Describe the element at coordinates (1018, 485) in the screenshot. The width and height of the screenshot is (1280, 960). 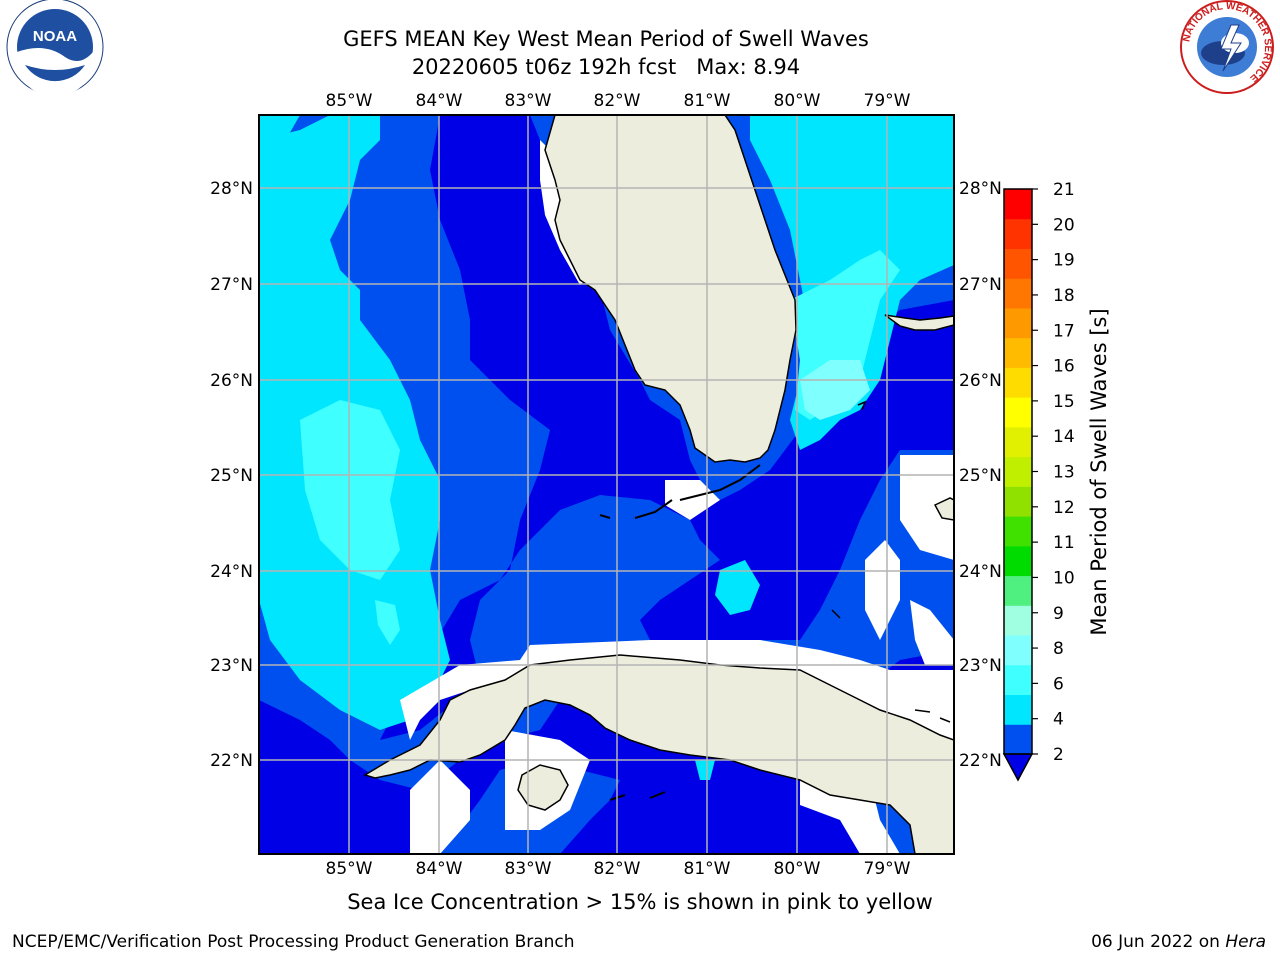
I see `colorbar` at that location.